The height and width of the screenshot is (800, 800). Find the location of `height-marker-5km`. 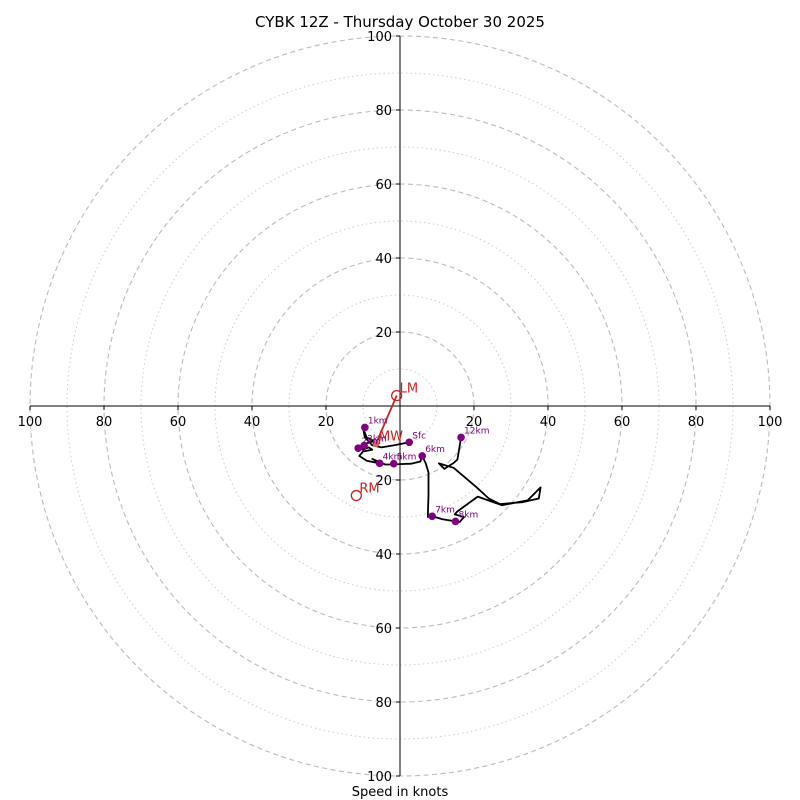

height-marker-5km is located at coordinates (393, 463).